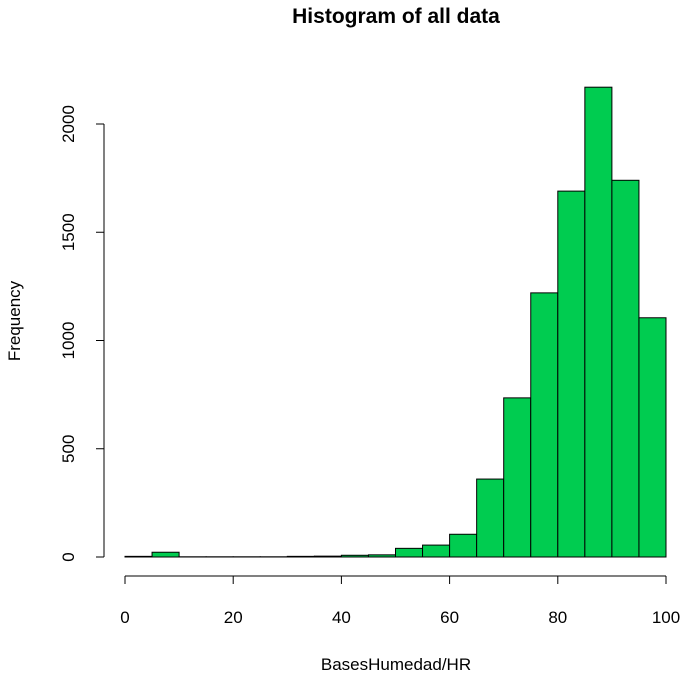  Describe the element at coordinates (124, 617) in the screenshot. I see `x-tick-label: 0` at that location.